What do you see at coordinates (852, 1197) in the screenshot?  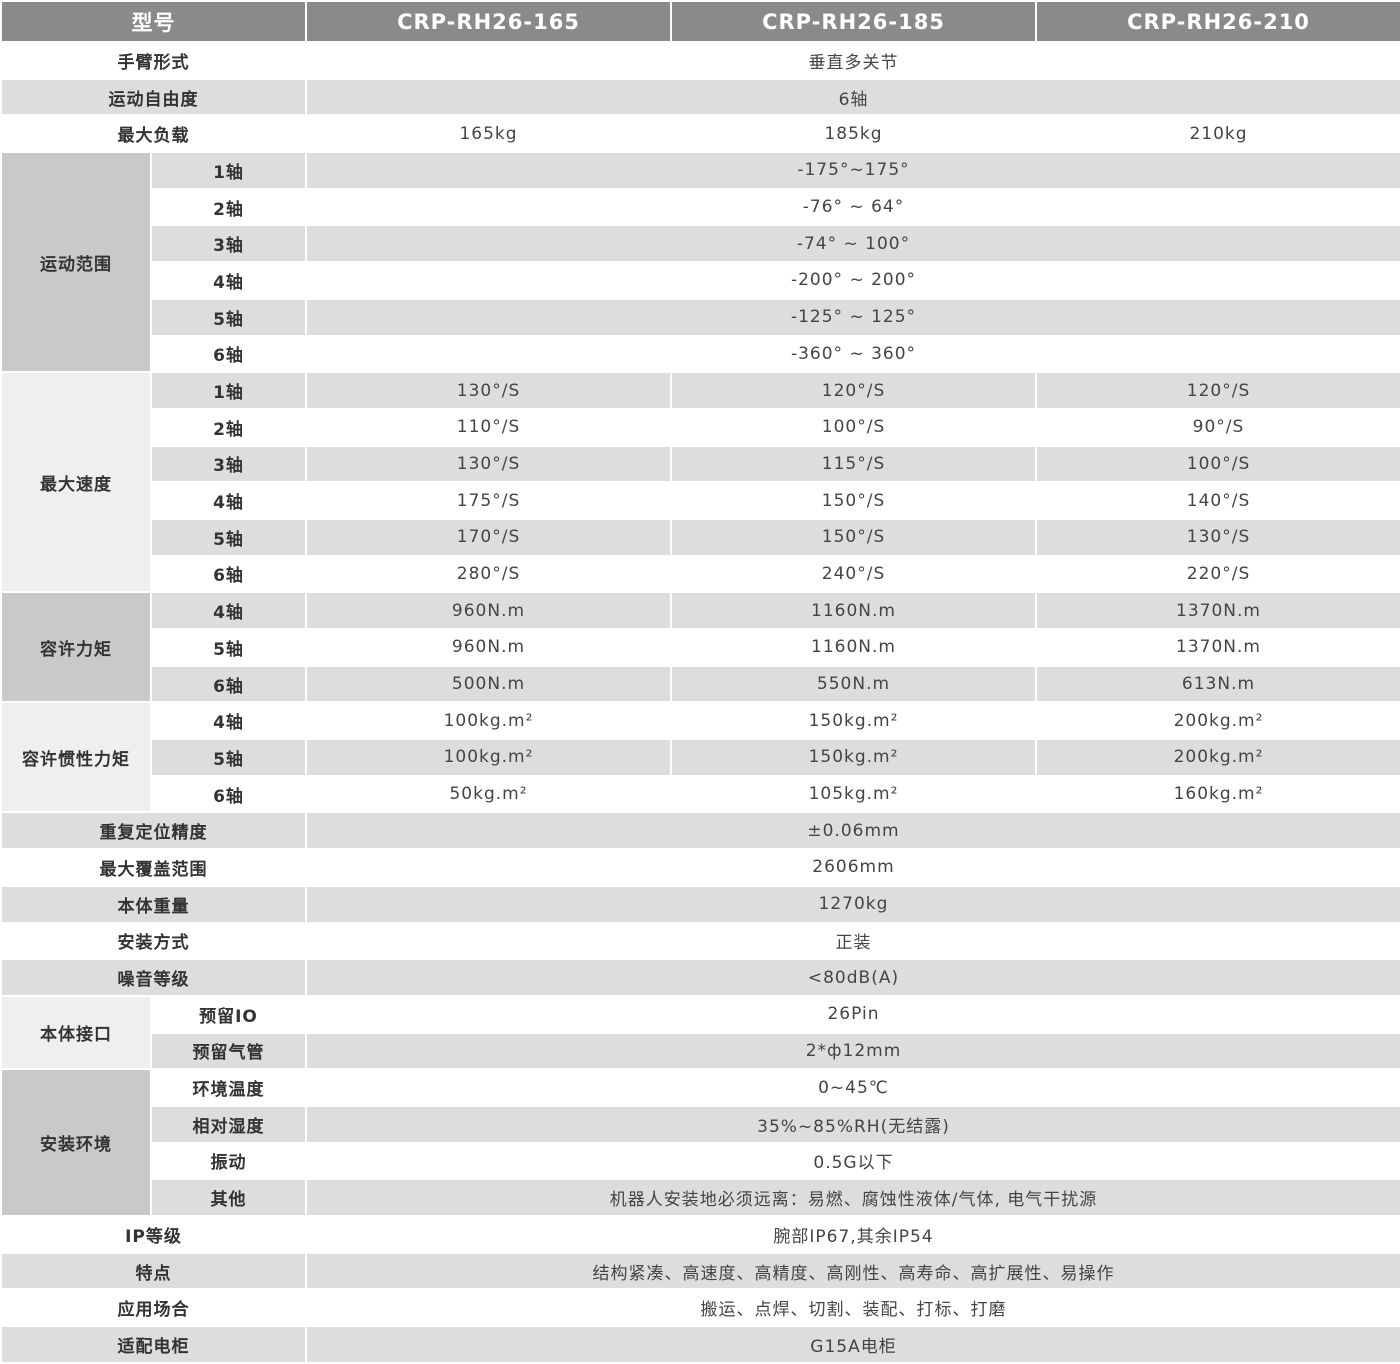 I see `value-cell: 机器人安装地必须远离：易燃、腐蚀性液体/气体, 电气干扰源` at bounding box center [852, 1197].